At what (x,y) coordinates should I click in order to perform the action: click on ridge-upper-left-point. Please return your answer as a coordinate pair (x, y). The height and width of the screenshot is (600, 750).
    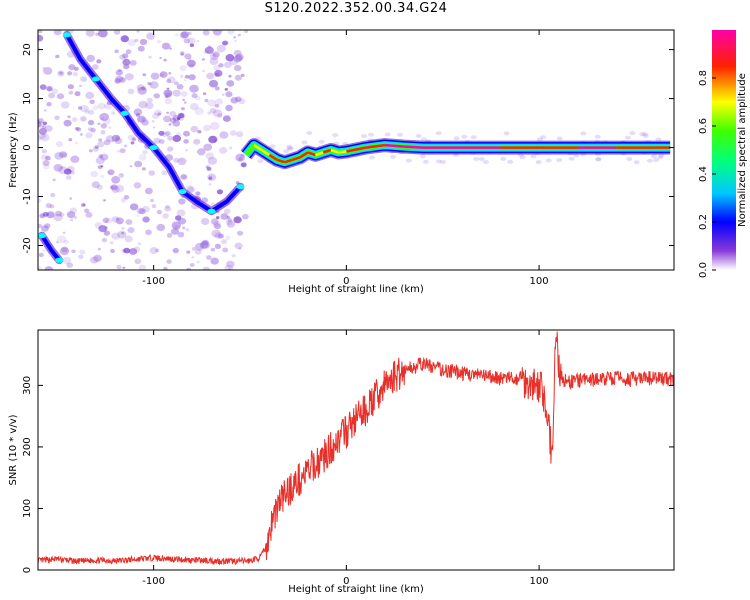
    Looking at the image, I should click on (211, 211).